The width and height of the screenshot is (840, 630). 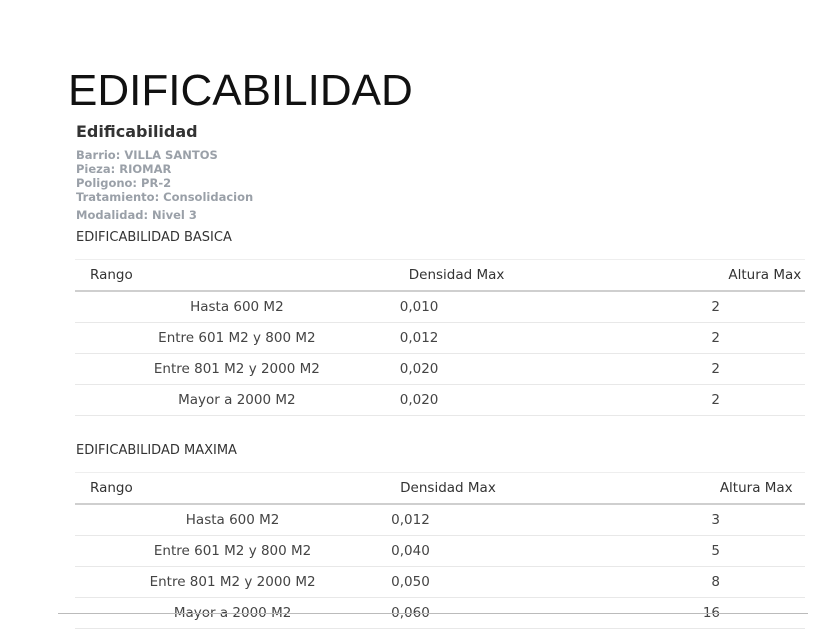 I want to click on card-title: Edificabilidad, so click(x=137, y=131).